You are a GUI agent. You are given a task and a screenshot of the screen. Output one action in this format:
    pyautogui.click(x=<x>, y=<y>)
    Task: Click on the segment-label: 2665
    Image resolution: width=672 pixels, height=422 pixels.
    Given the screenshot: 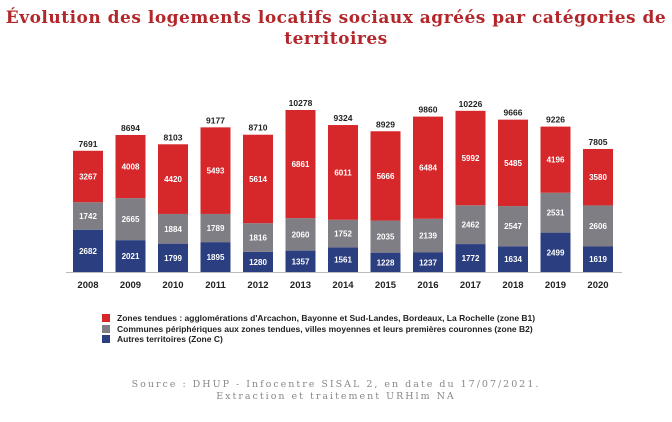 What is the action you would take?
    pyautogui.click(x=131, y=219)
    